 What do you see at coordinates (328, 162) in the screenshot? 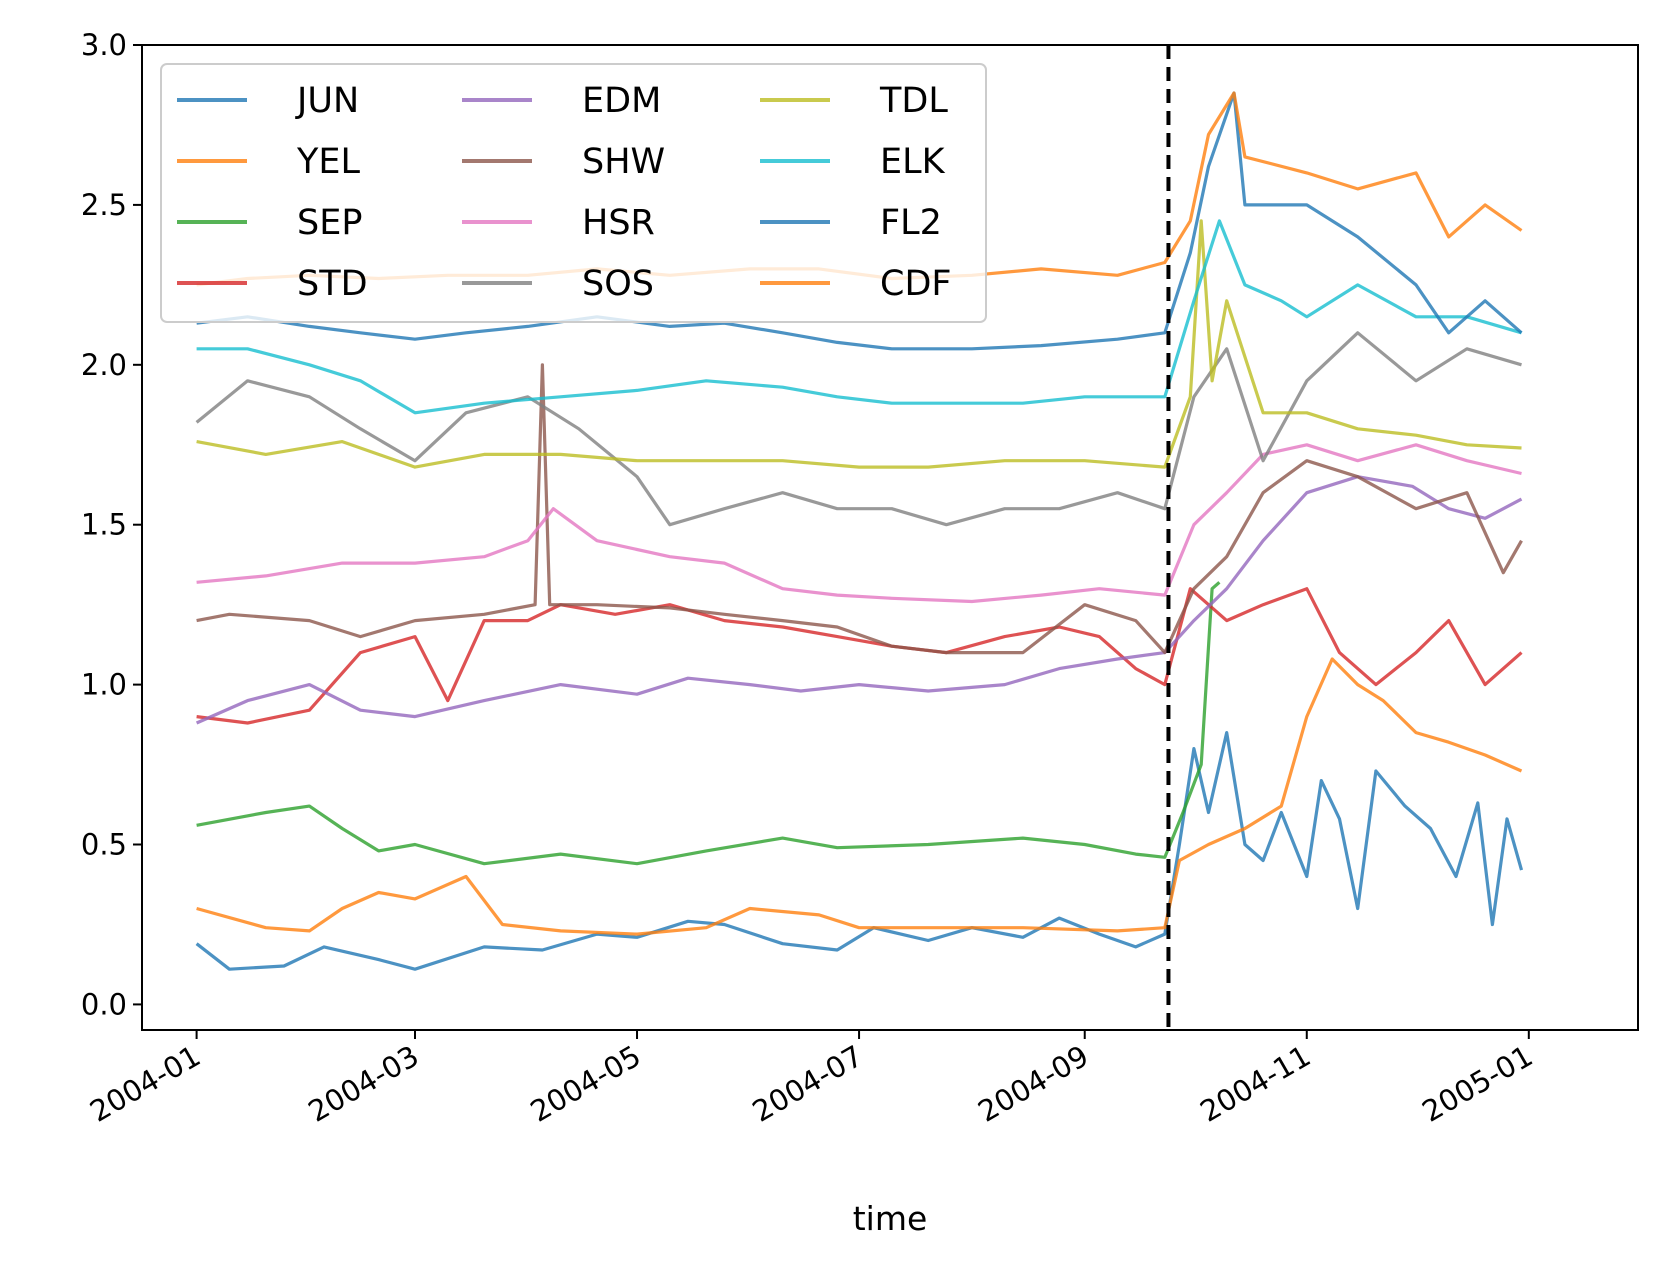
I see `legend-label-yel: YEL` at bounding box center [328, 162].